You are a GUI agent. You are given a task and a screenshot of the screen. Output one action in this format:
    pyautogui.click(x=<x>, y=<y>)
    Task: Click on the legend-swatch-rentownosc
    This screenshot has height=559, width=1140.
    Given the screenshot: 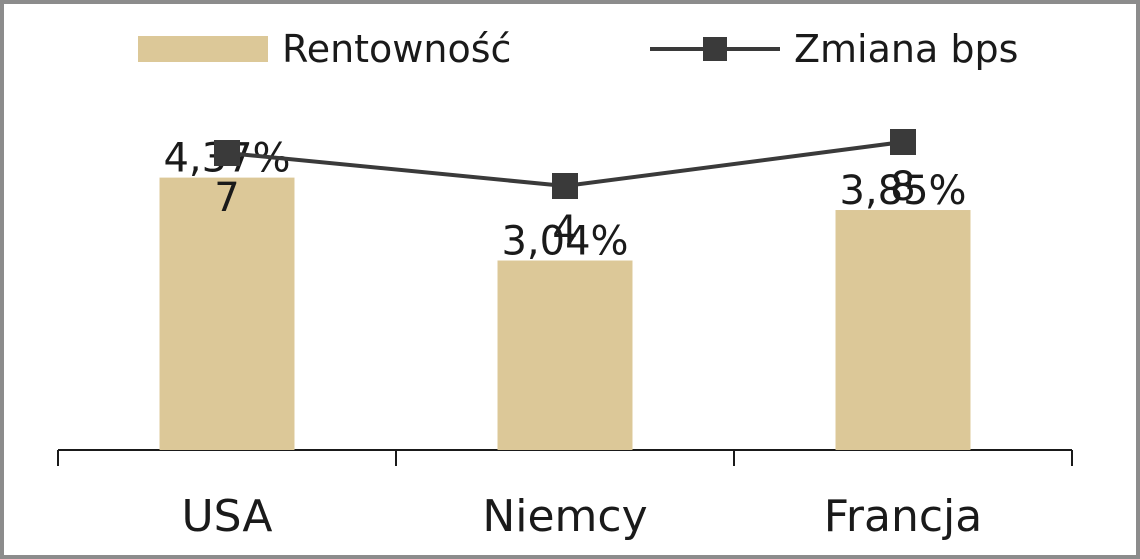 What is the action you would take?
    pyautogui.click(x=203, y=49)
    